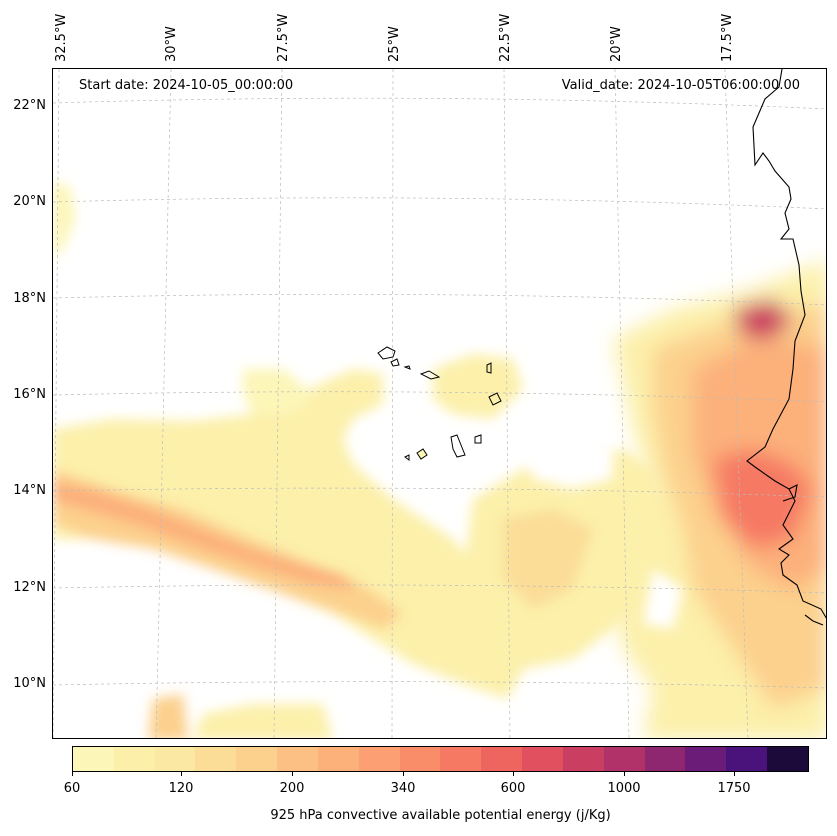  Describe the element at coordinates (29, 394) in the screenshot. I see `lat-label-16n: 16°N` at that location.